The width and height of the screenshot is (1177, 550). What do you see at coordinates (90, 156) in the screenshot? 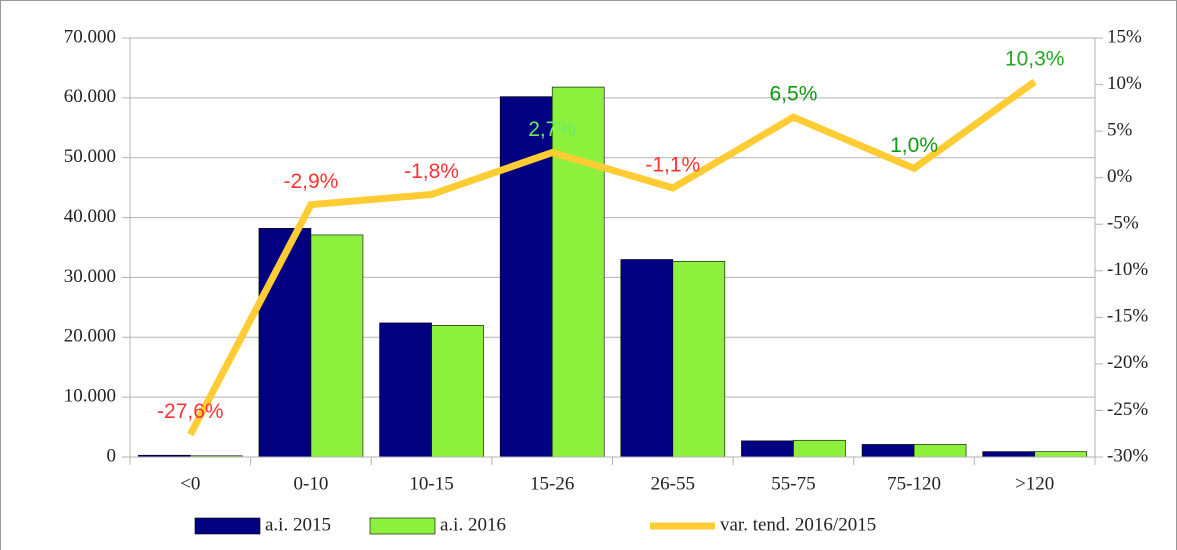
I see `y-tick-label: 50.000` at bounding box center [90, 156].